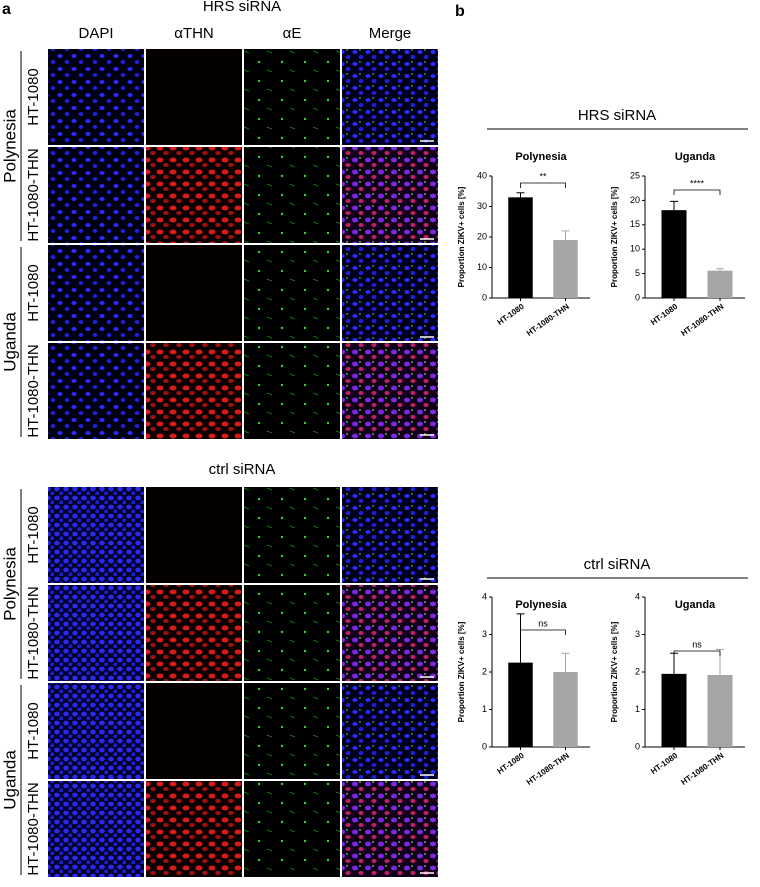 The width and height of the screenshot is (760, 887). Describe the element at coordinates (543, 176) in the screenshot. I see `significance-label: **` at that location.